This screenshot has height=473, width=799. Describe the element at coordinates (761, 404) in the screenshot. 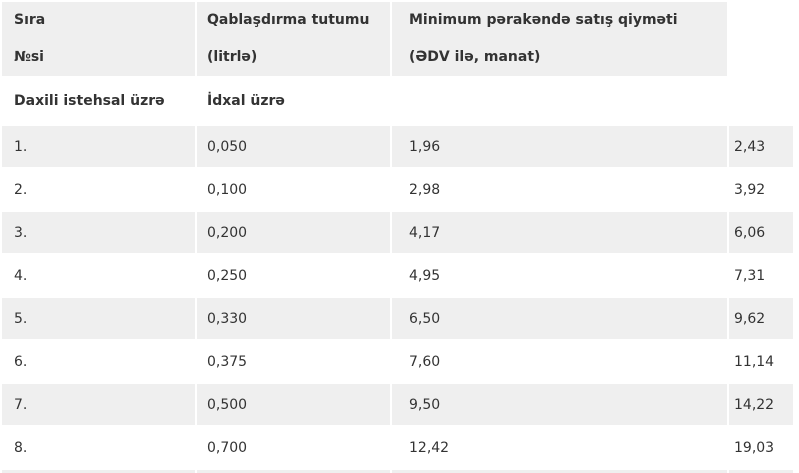

I see `cell-price-import: 14,22` at that location.